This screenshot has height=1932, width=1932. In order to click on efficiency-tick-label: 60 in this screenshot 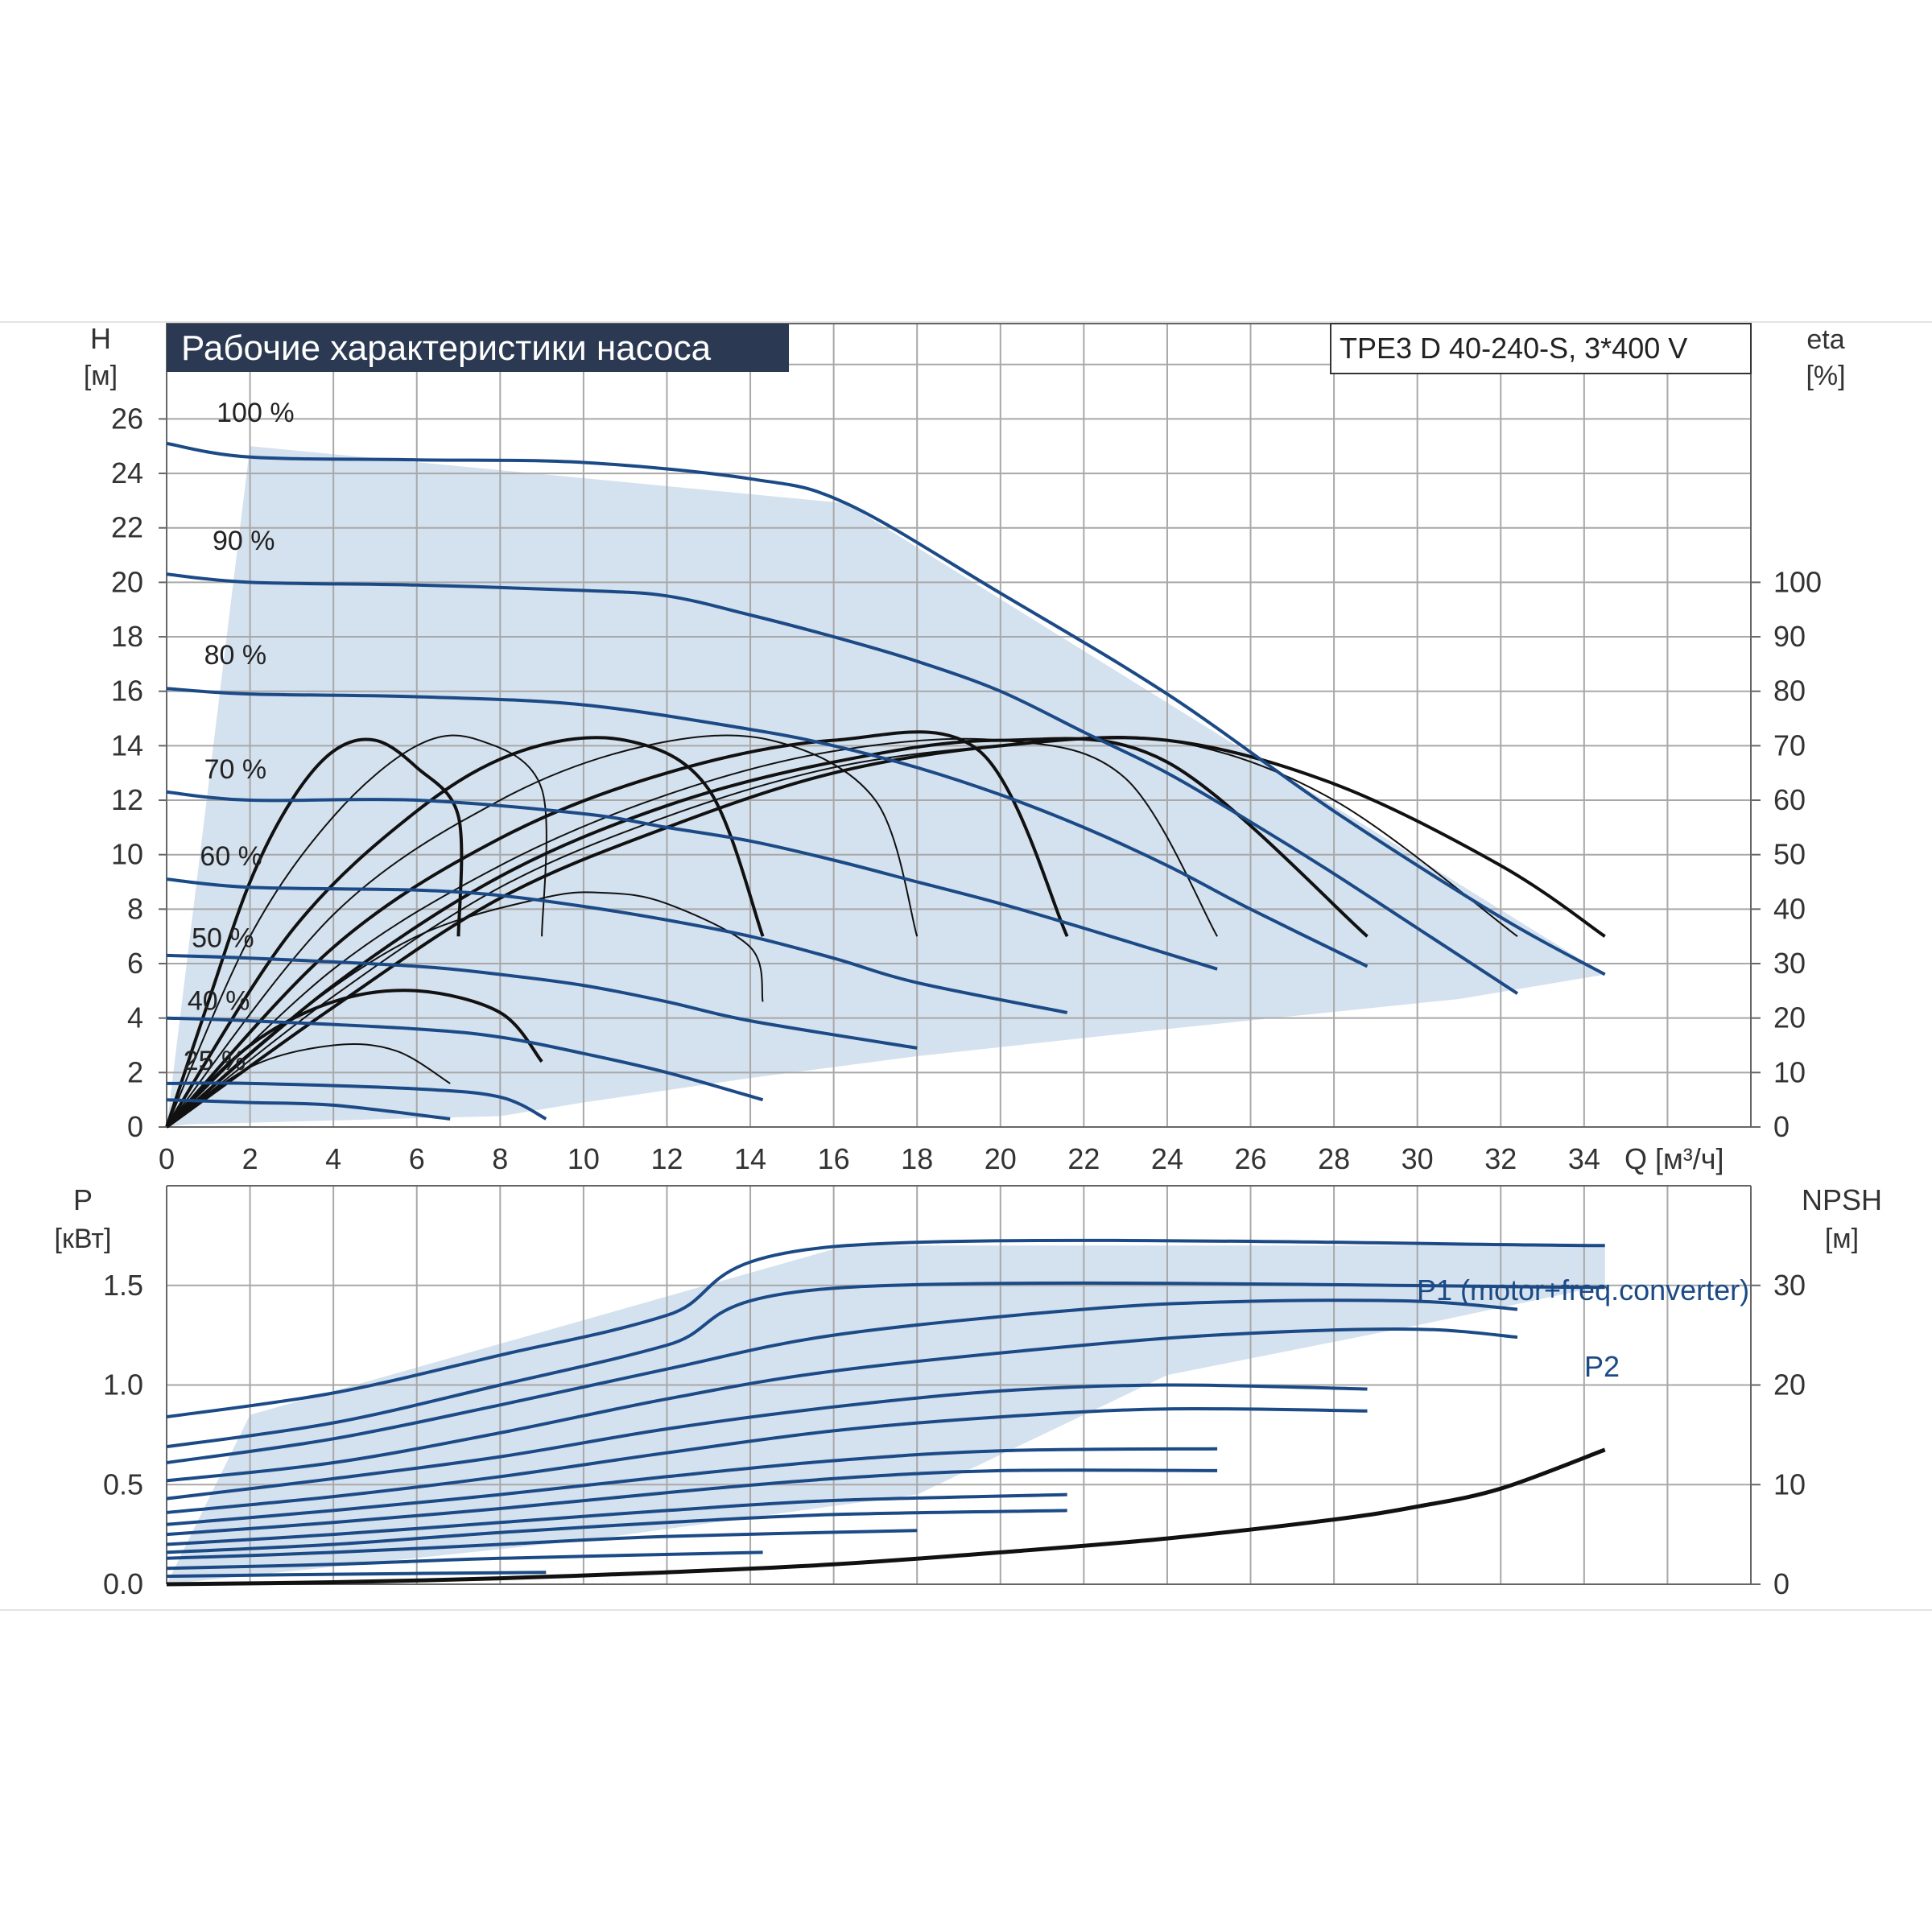, I will do `click(1789, 799)`.